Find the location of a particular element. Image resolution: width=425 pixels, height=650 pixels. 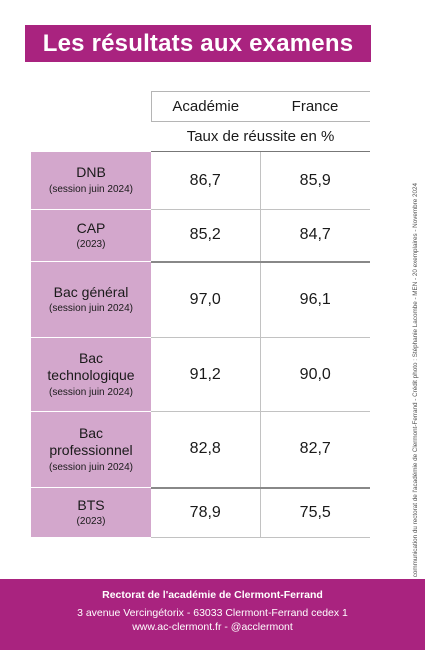

value-france: 84,7 is located at coordinates (315, 236).